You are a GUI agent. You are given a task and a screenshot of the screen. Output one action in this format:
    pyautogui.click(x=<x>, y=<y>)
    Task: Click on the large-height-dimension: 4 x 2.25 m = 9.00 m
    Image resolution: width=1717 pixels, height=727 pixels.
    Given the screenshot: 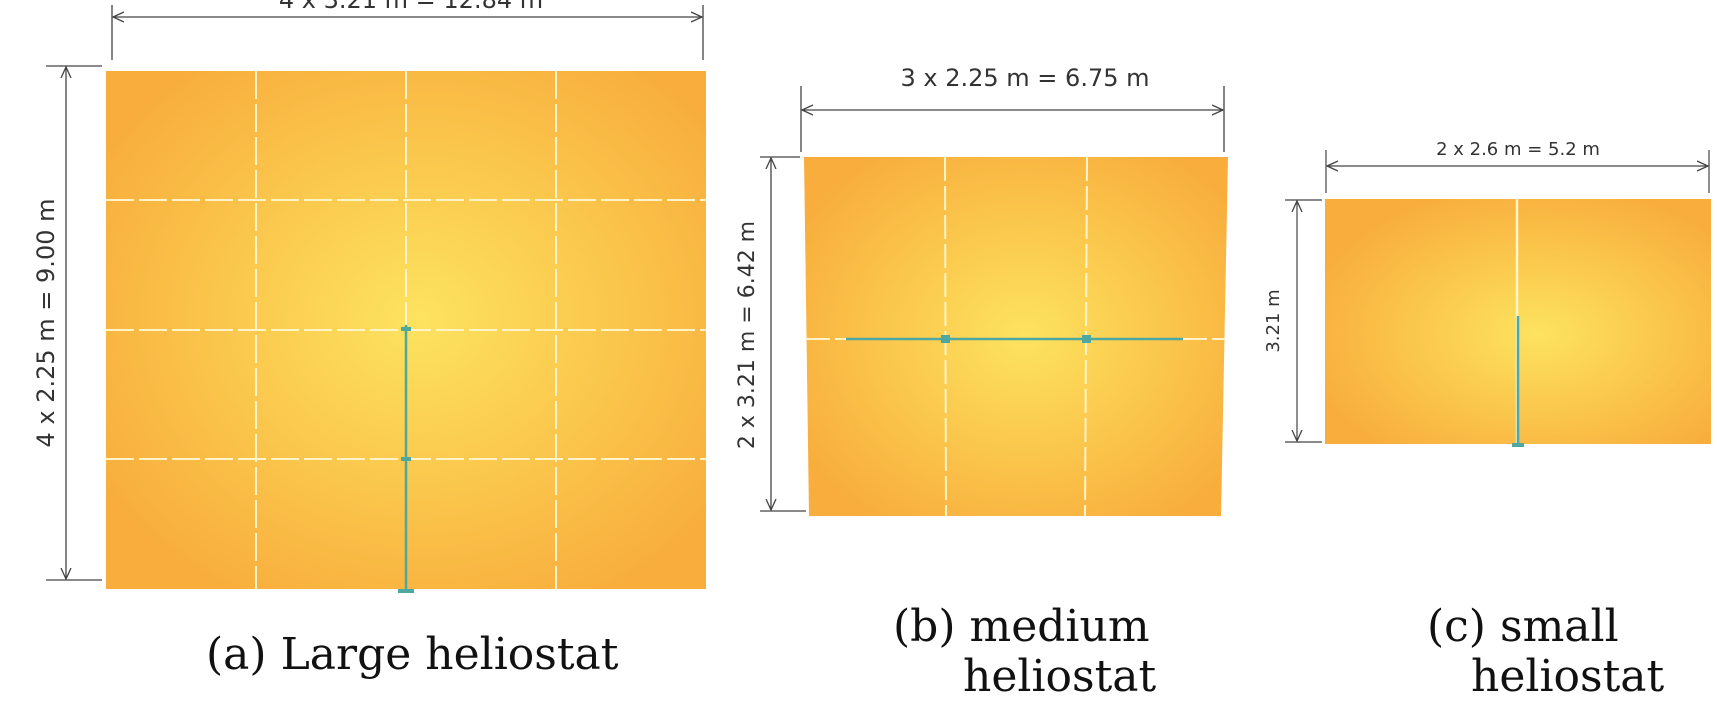 What is the action you would take?
    pyautogui.click(x=67, y=323)
    